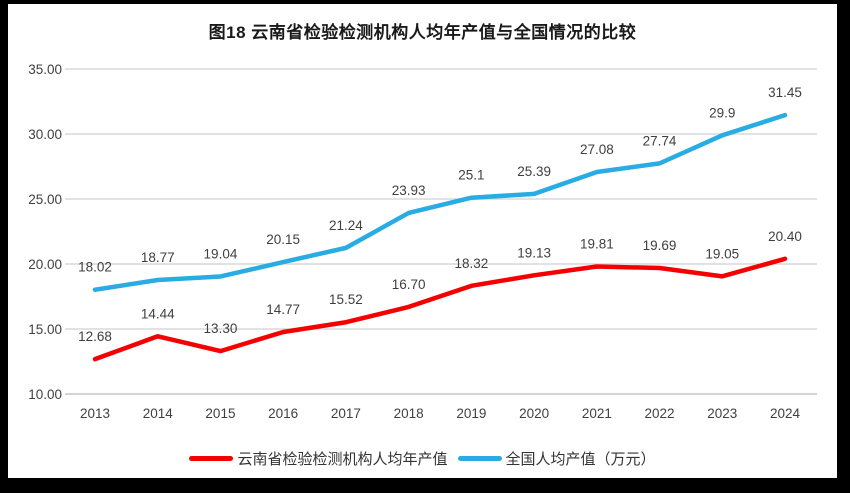 The image size is (850, 493). I want to click on legend-label-yunnan: 云南省检验检测机构人均年产值, so click(342, 459).